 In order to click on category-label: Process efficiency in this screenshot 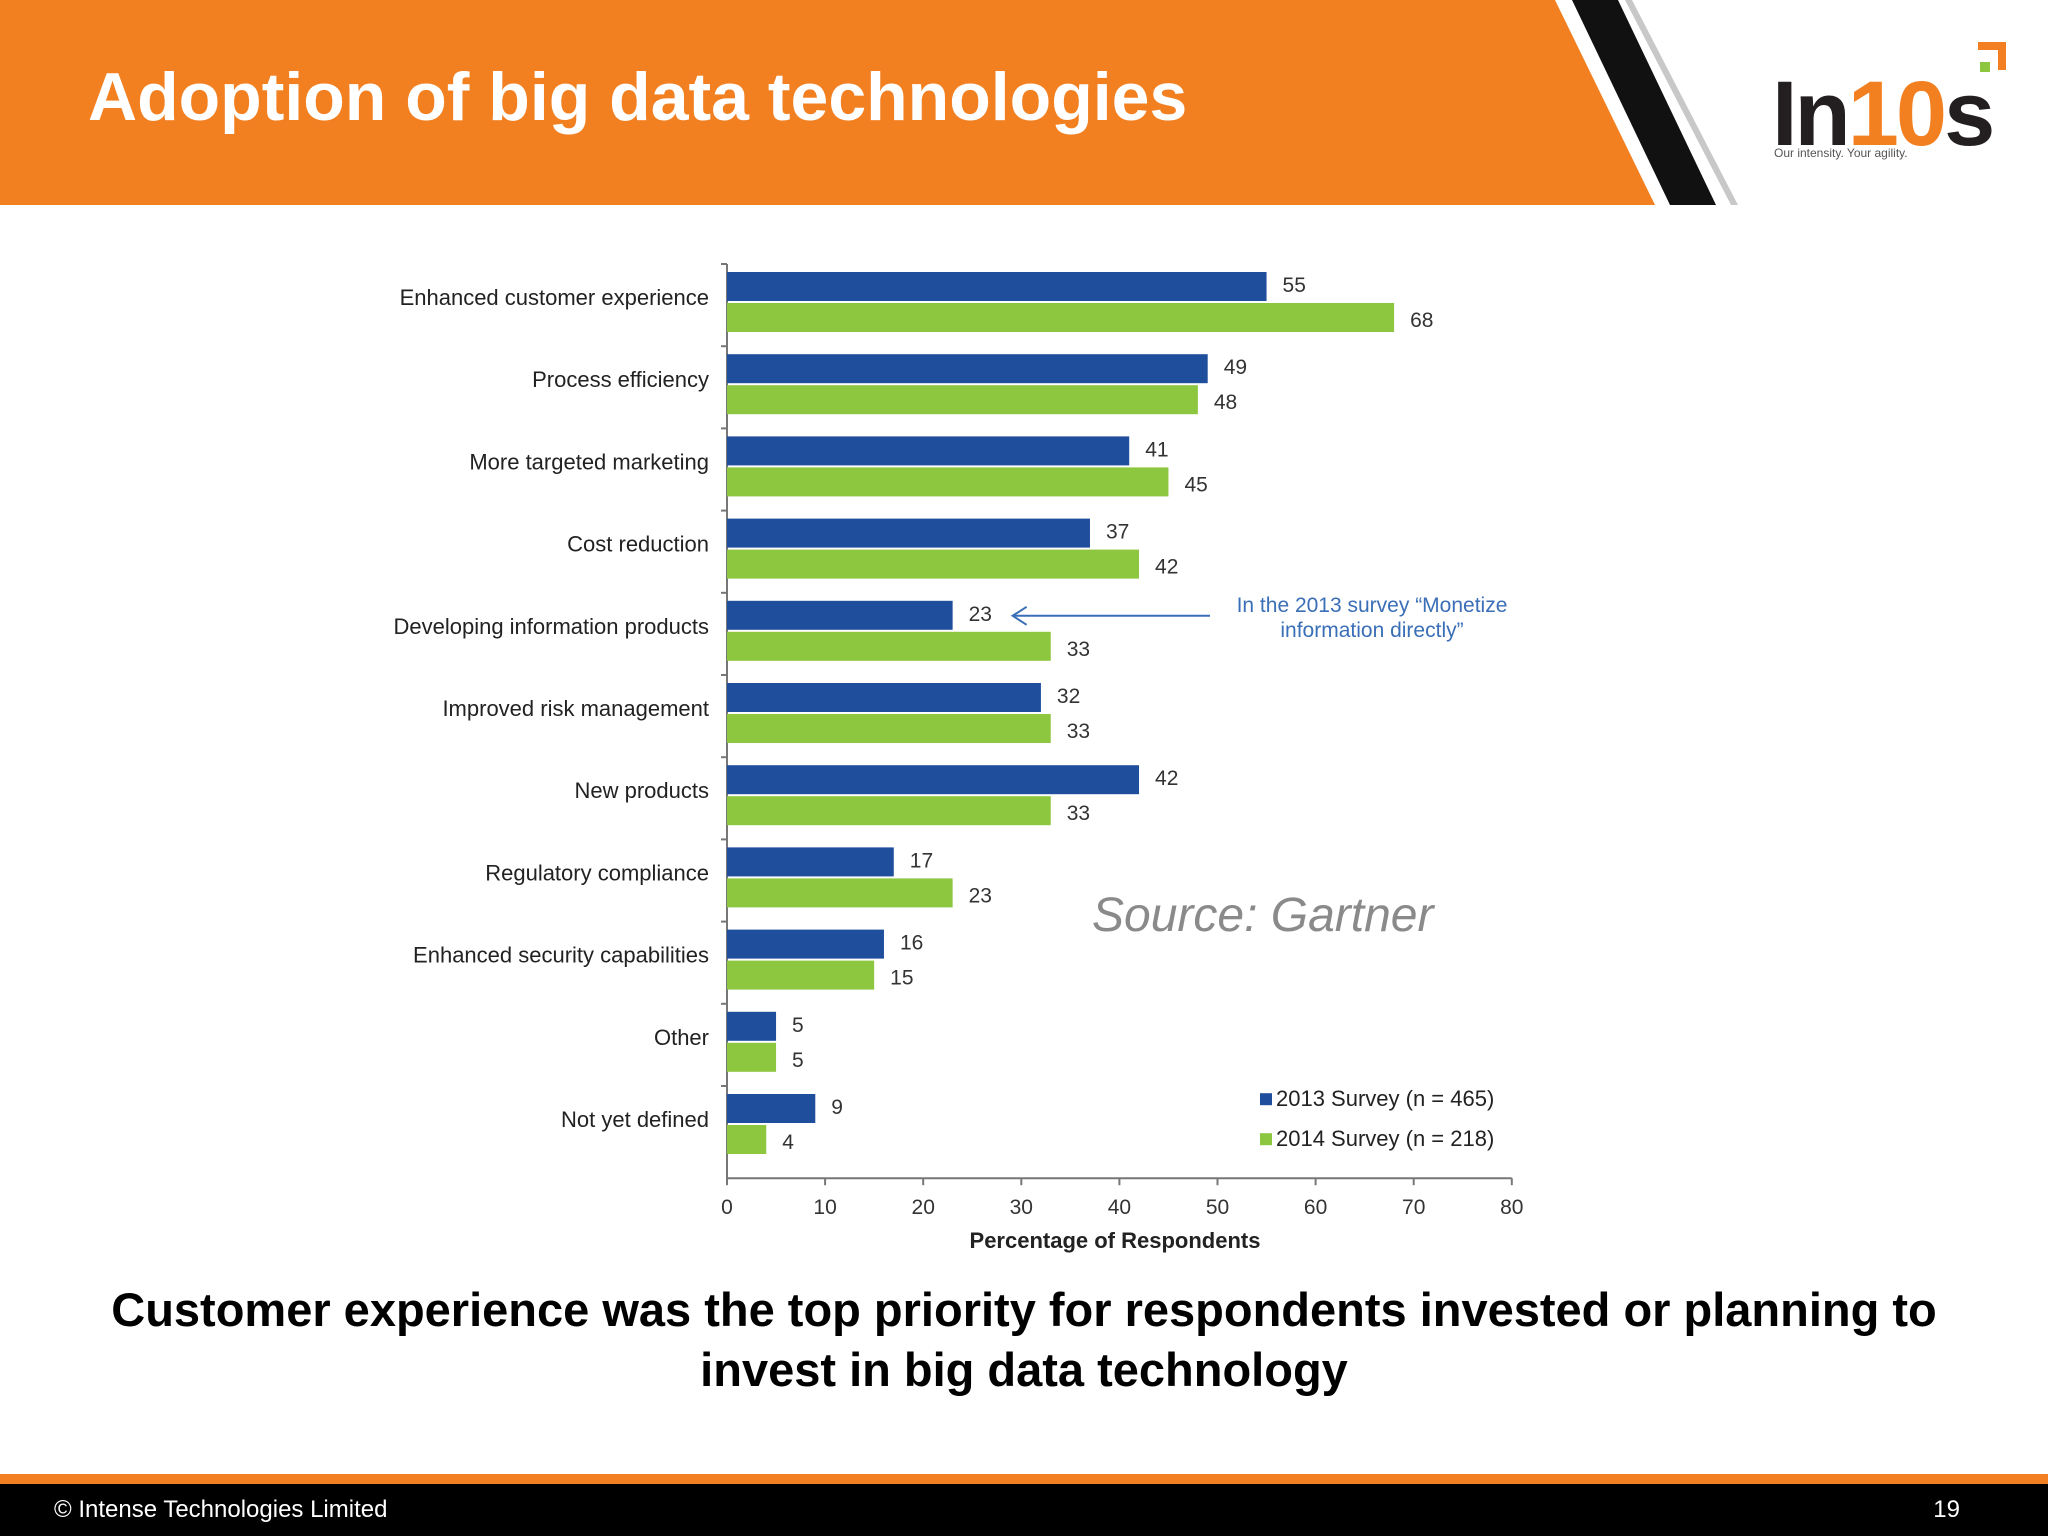, I will do `click(620, 379)`.